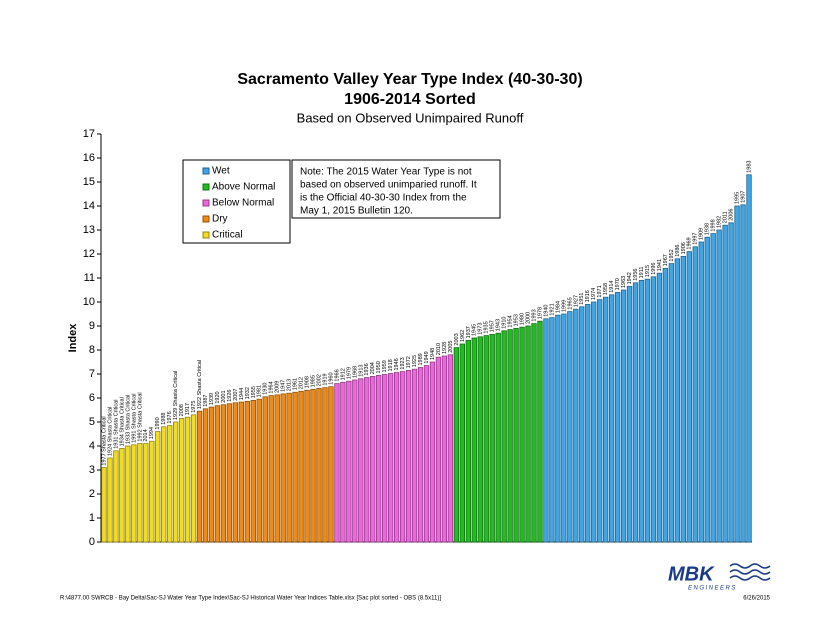 The image size is (828, 639). I want to click on bar-year-label: 1976, so click(170, 417).